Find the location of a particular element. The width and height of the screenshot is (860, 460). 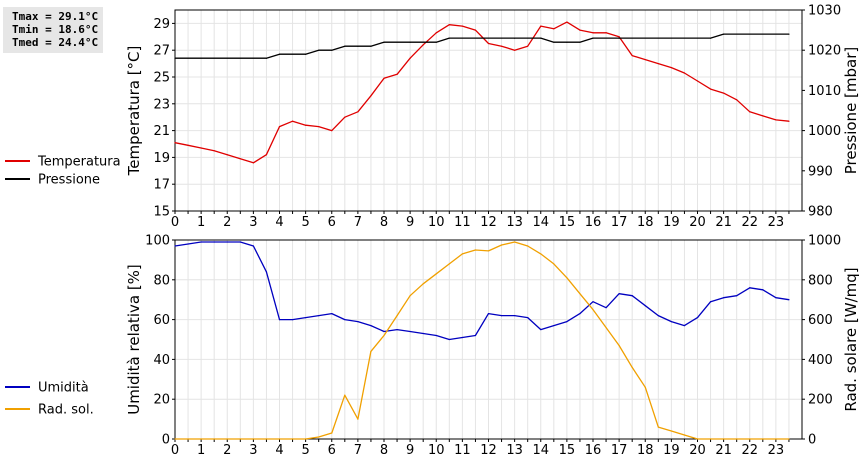

y-right-tick-label: 200 is located at coordinates (820, 400).